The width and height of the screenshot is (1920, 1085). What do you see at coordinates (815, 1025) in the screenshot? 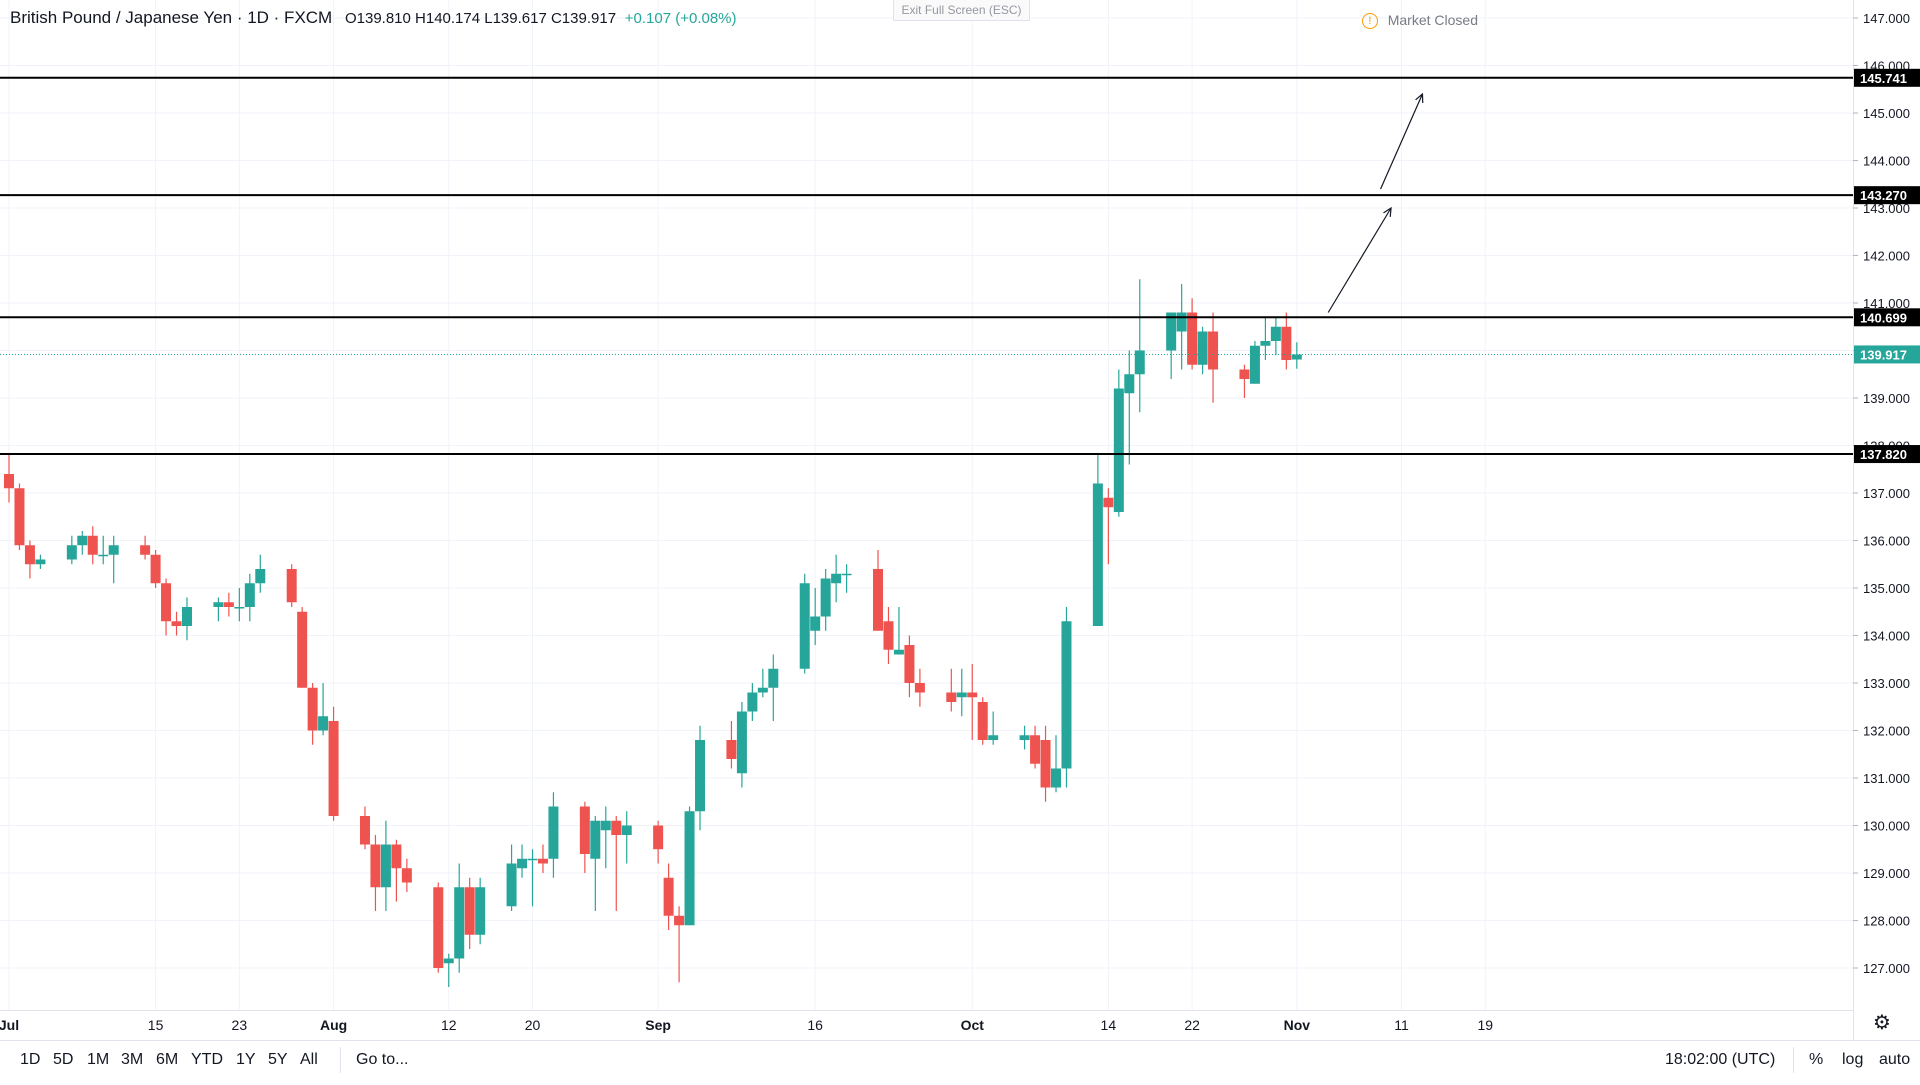
I see `time-tick-label: 16` at bounding box center [815, 1025].